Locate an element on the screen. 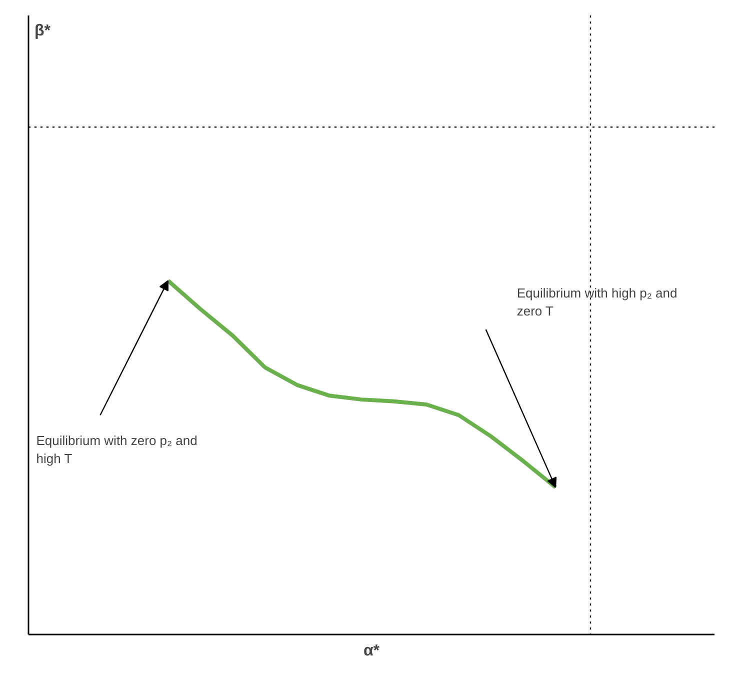  x-axis-title: α* is located at coordinates (371, 651).